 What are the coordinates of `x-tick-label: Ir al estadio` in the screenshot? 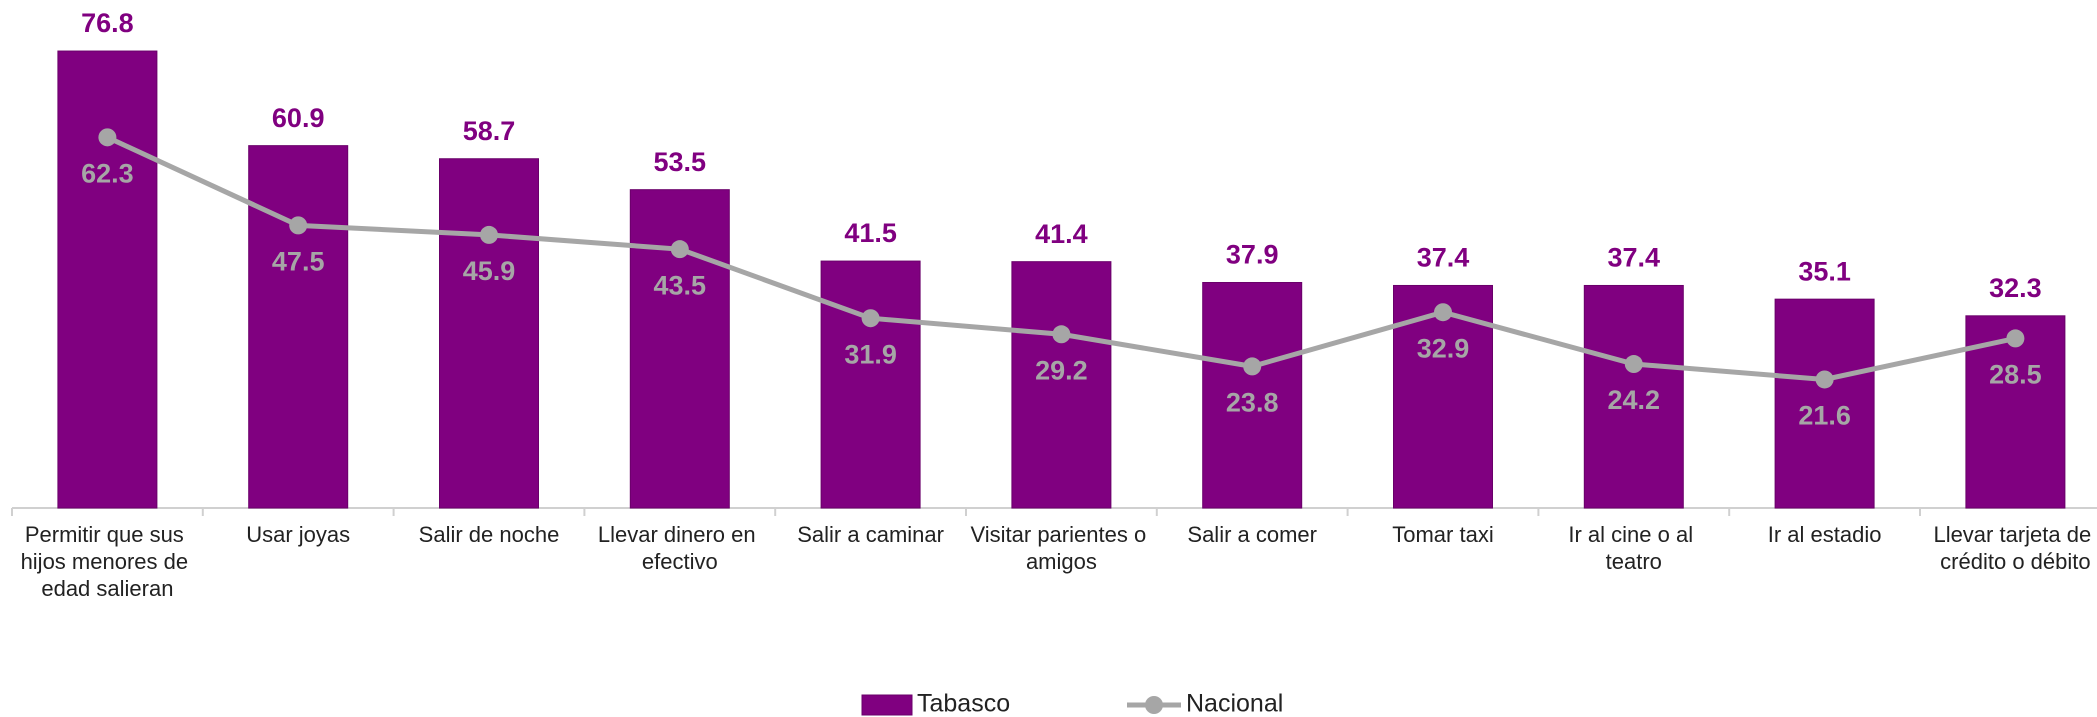 It's located at (1825, 534).